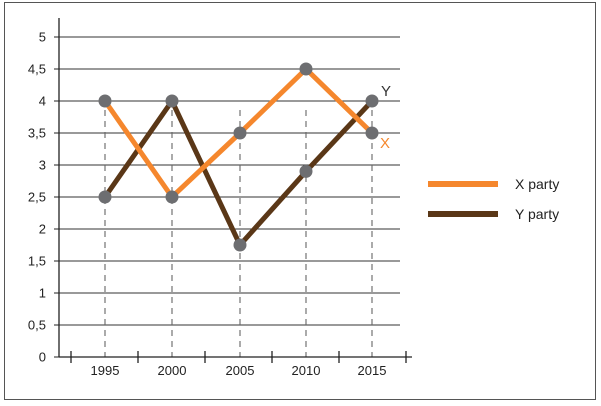 Image resolution: width=601 pixels, height=406 pixels. Describe the element at coordinates (537, 214) in the screenshot. I see `legend-label-y-party: Y party` at that location.